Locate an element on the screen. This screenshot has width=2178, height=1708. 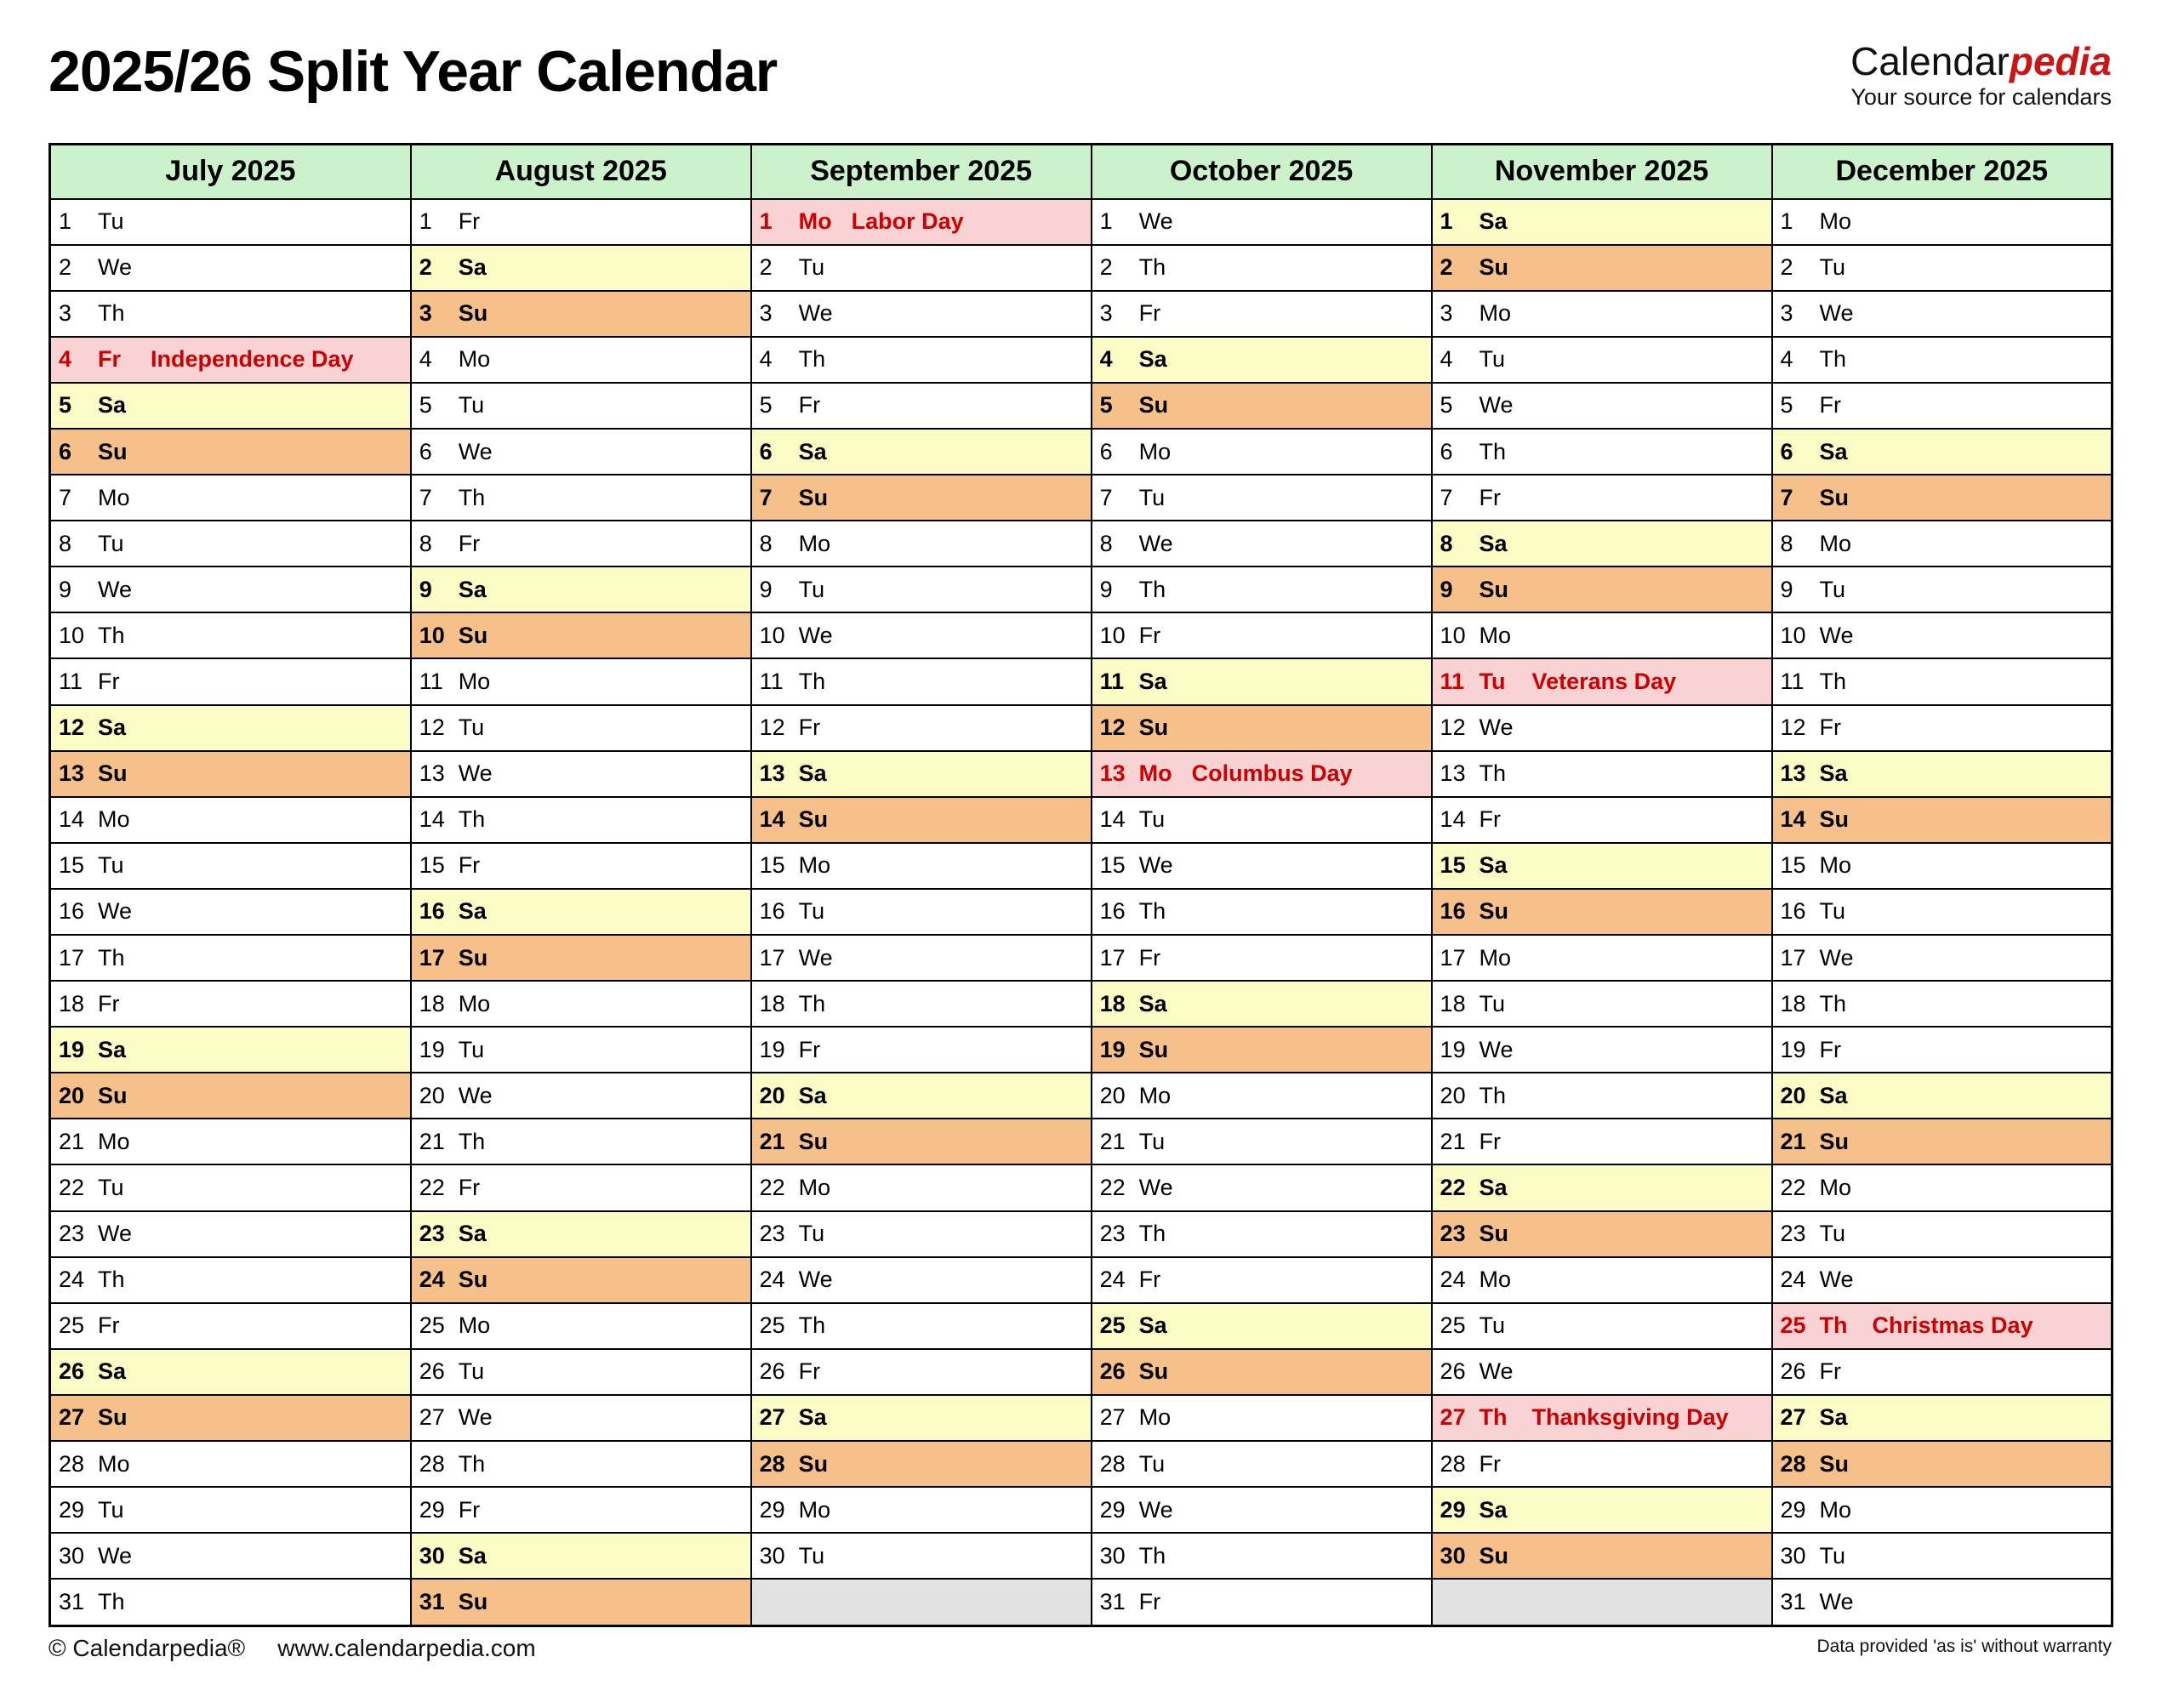
day-cell: 21 Su is located at coordinates (921, 1142).